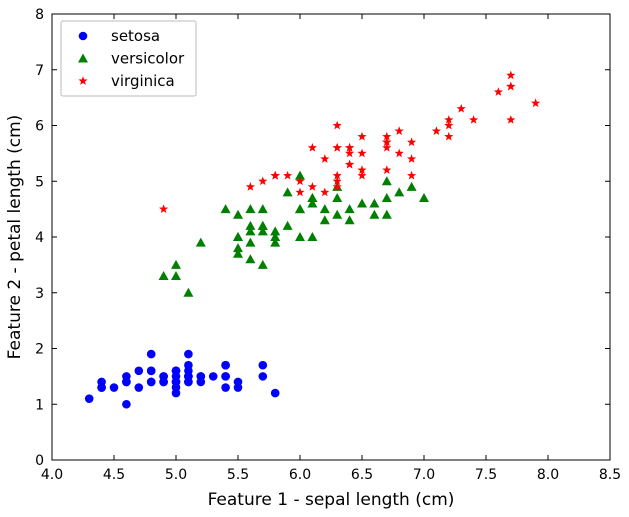 The height and width of the screenshot is (517, 629). I want to click on x-tick-label: 6.0, so click(300, 475).